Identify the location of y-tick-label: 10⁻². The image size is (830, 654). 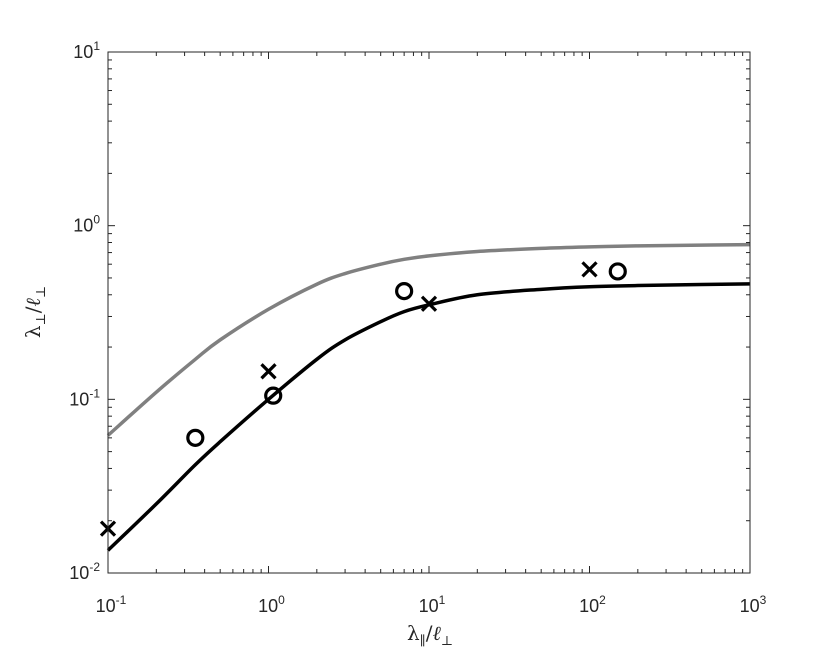
(84, 571).